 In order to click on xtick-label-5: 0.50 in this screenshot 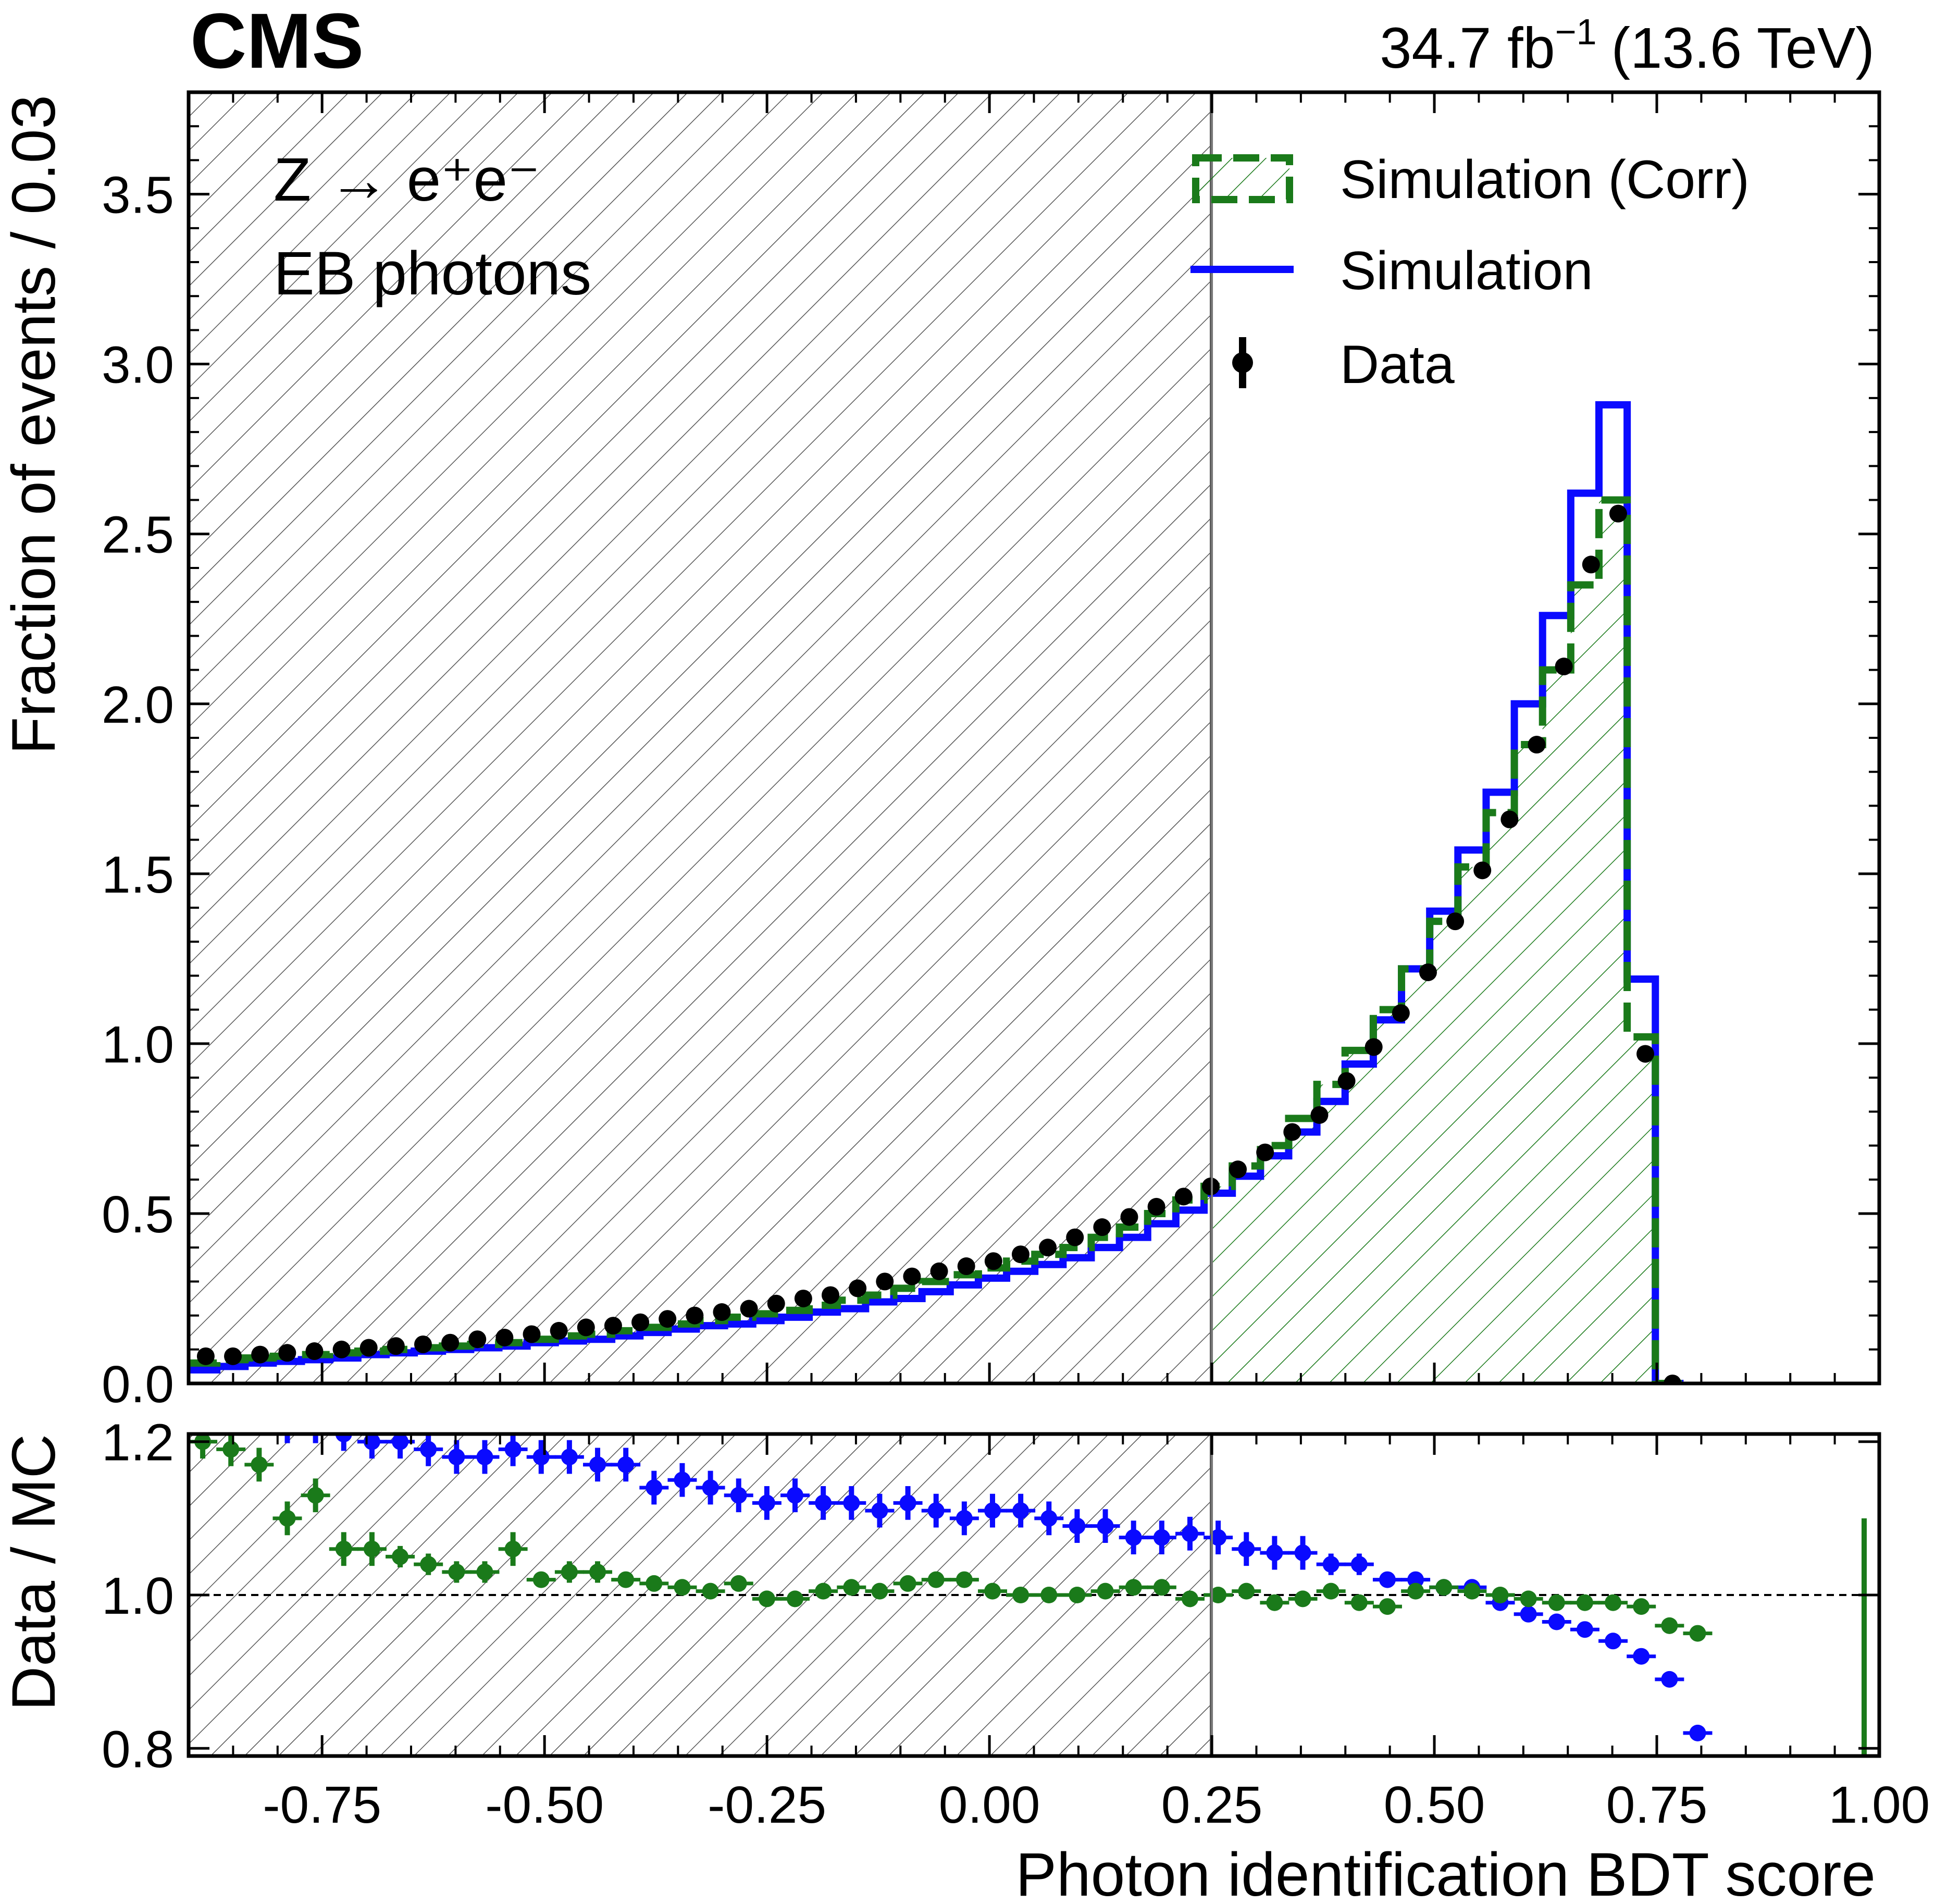, I will do `click(1434, 1805)`.